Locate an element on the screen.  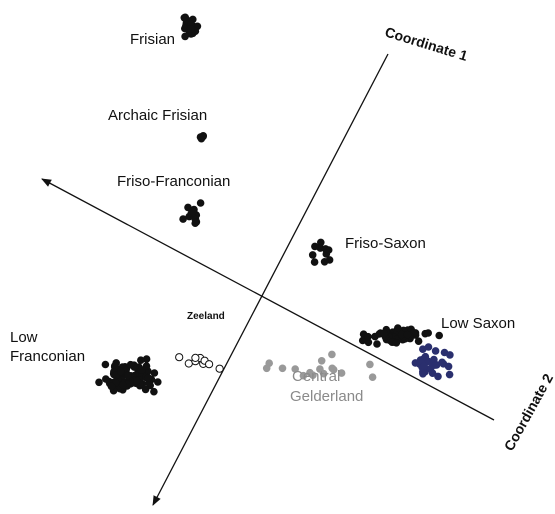
label-low-franconian-line1: Low is located at coordinates (24, 337).